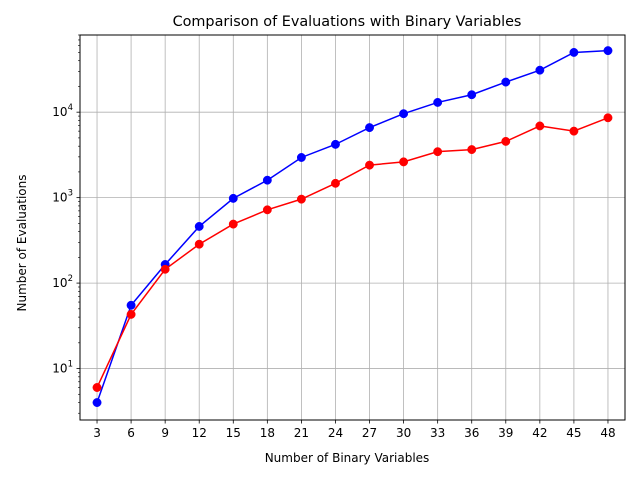  What do you see at coordinates (505, 433) in the screenshot?
I see `x-tick-label: 39` at bounding box center [505, 433].